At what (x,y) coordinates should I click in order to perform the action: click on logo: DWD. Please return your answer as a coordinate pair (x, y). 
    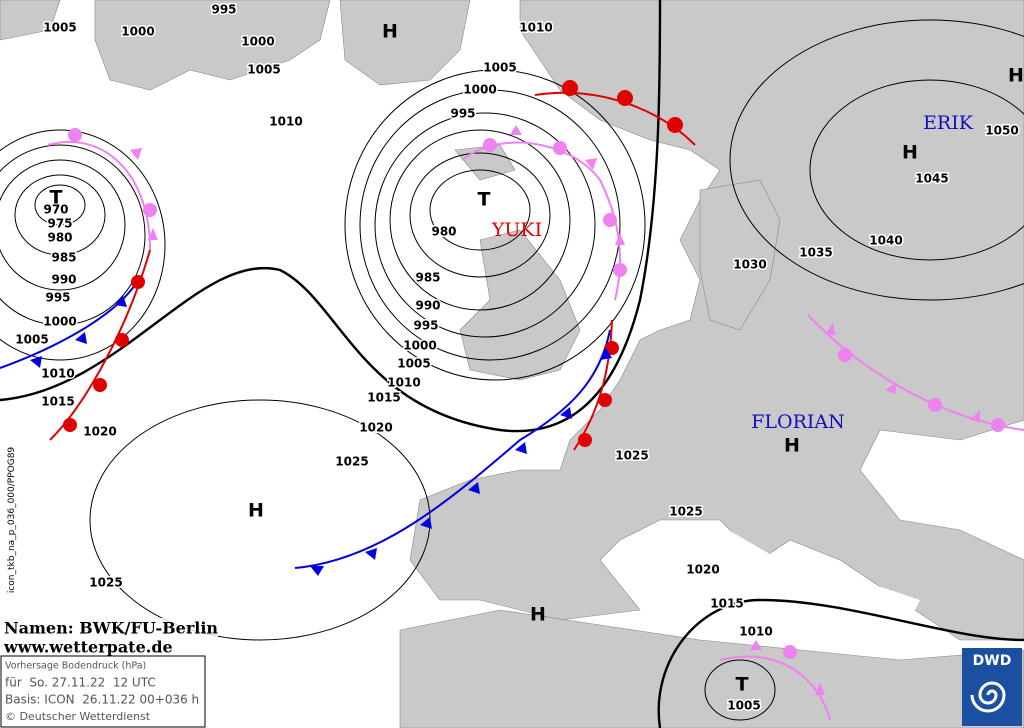
    Looking at the image, I should click on (992, 661).